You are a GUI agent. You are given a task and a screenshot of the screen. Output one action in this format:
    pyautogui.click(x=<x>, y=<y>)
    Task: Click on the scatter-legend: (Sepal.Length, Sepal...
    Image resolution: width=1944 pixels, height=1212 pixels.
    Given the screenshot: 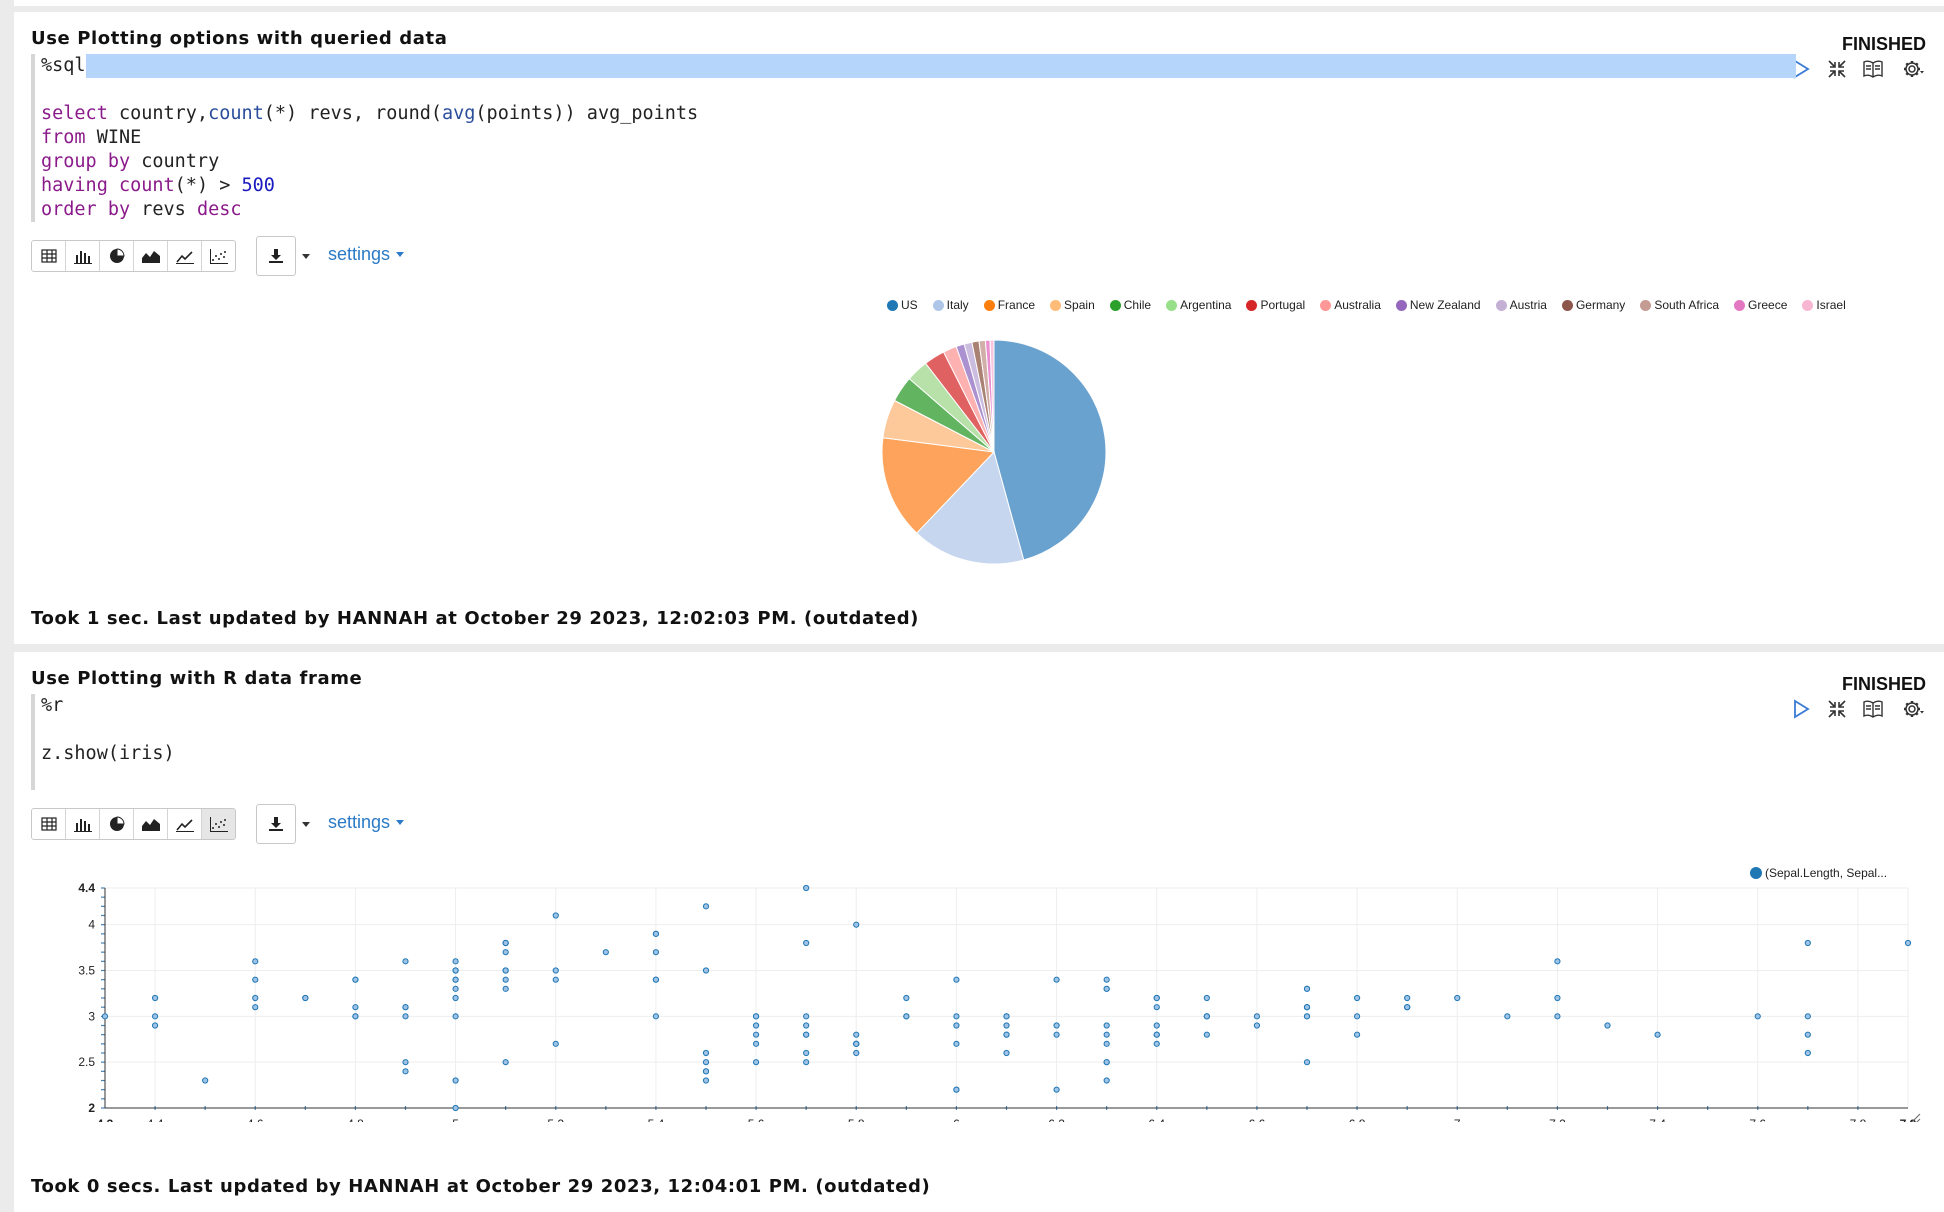 What is the action you would take?
    pyautogui.click(x=1818, y=873)
    